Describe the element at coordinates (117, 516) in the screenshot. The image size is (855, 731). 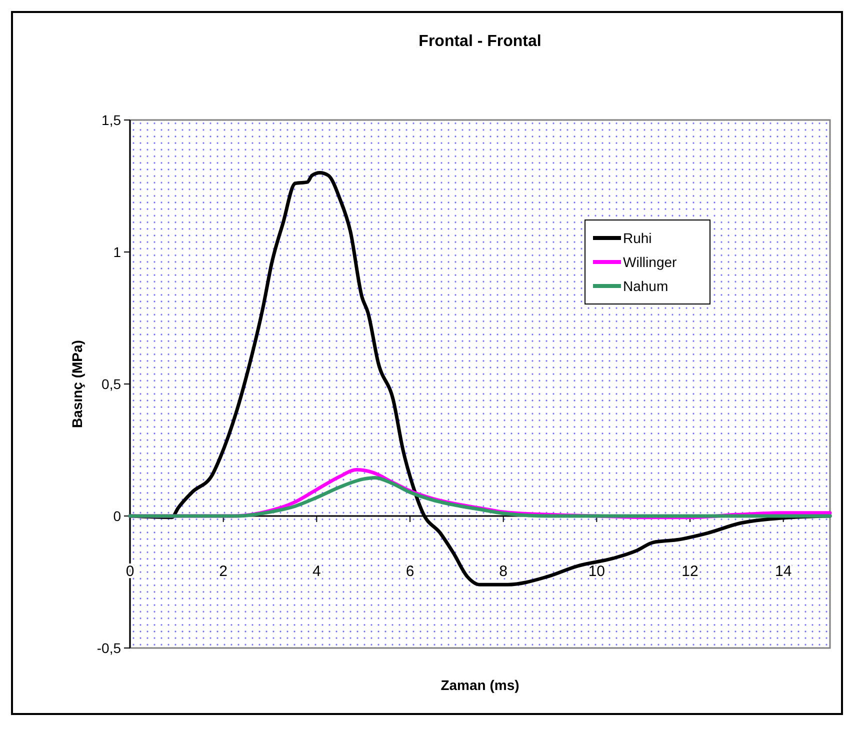
I see `y-tick-label: 0` at that location.